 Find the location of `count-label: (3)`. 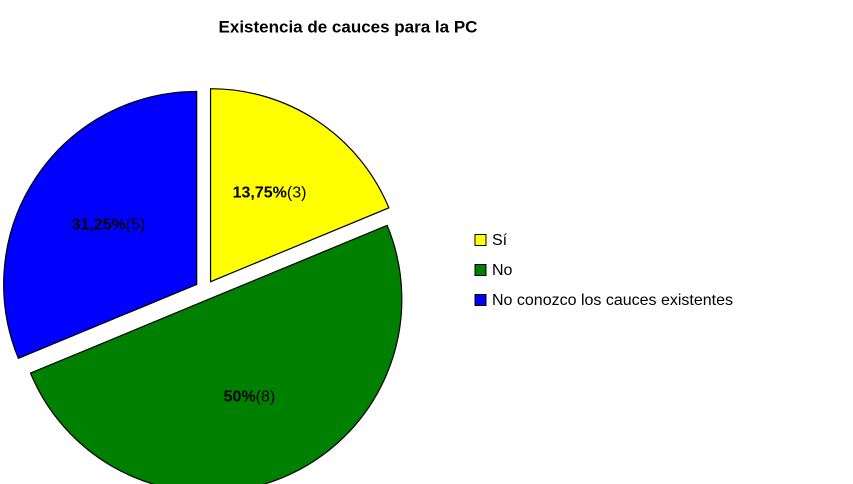

count-label: (3) is located at coordinates (297, 193).